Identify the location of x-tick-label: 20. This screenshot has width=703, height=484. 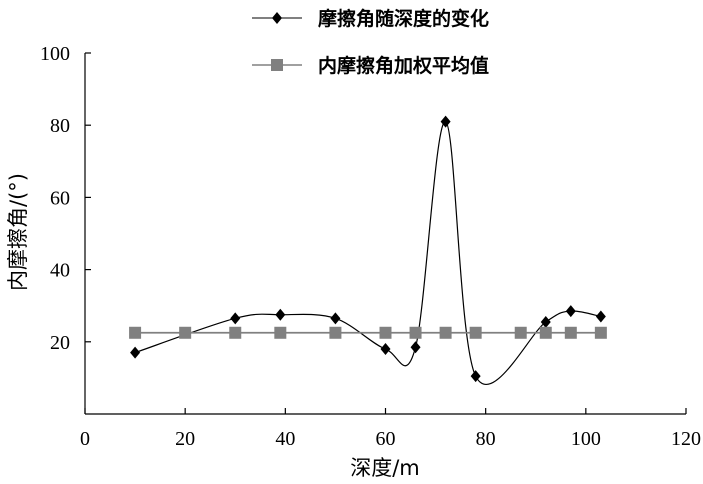
(185, 439).